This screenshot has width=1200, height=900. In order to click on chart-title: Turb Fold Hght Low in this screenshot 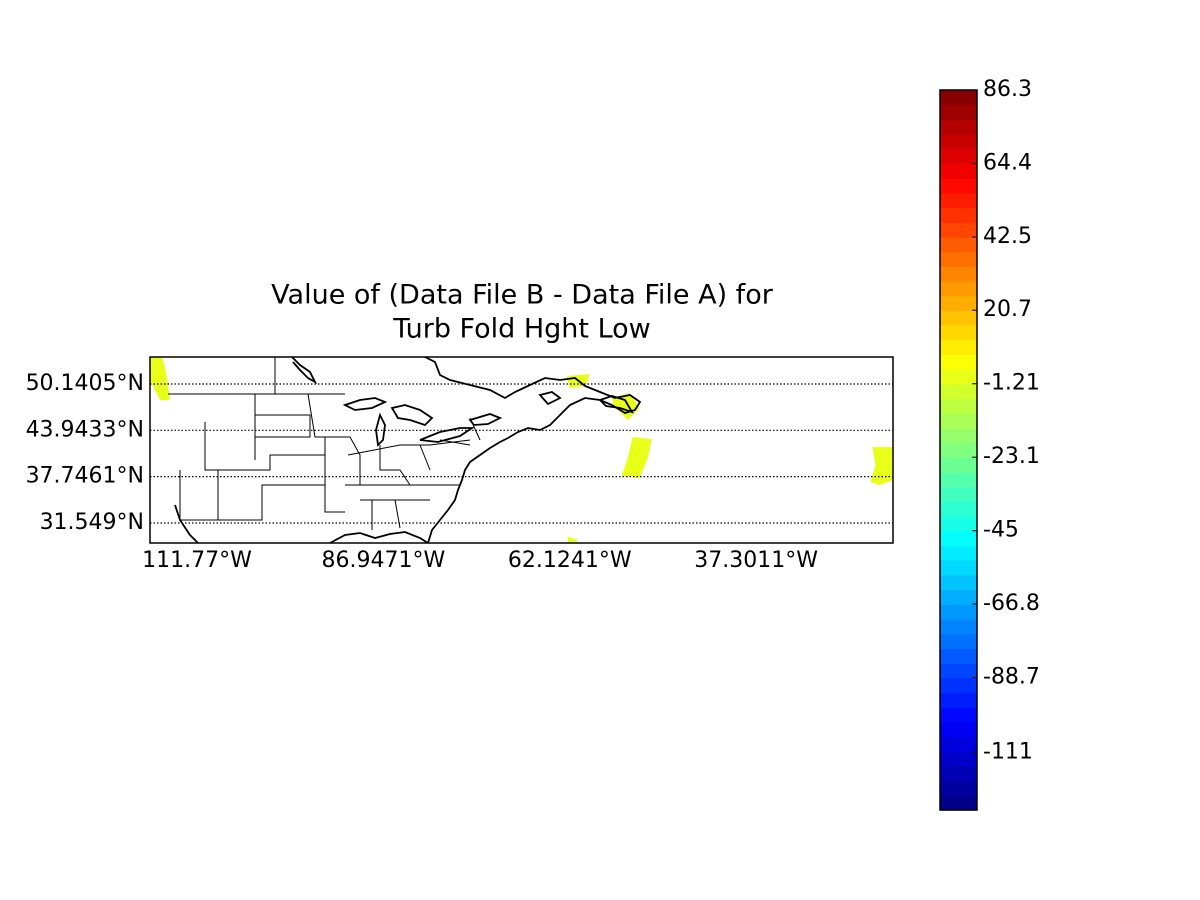, I will do `click(521, 329)`.